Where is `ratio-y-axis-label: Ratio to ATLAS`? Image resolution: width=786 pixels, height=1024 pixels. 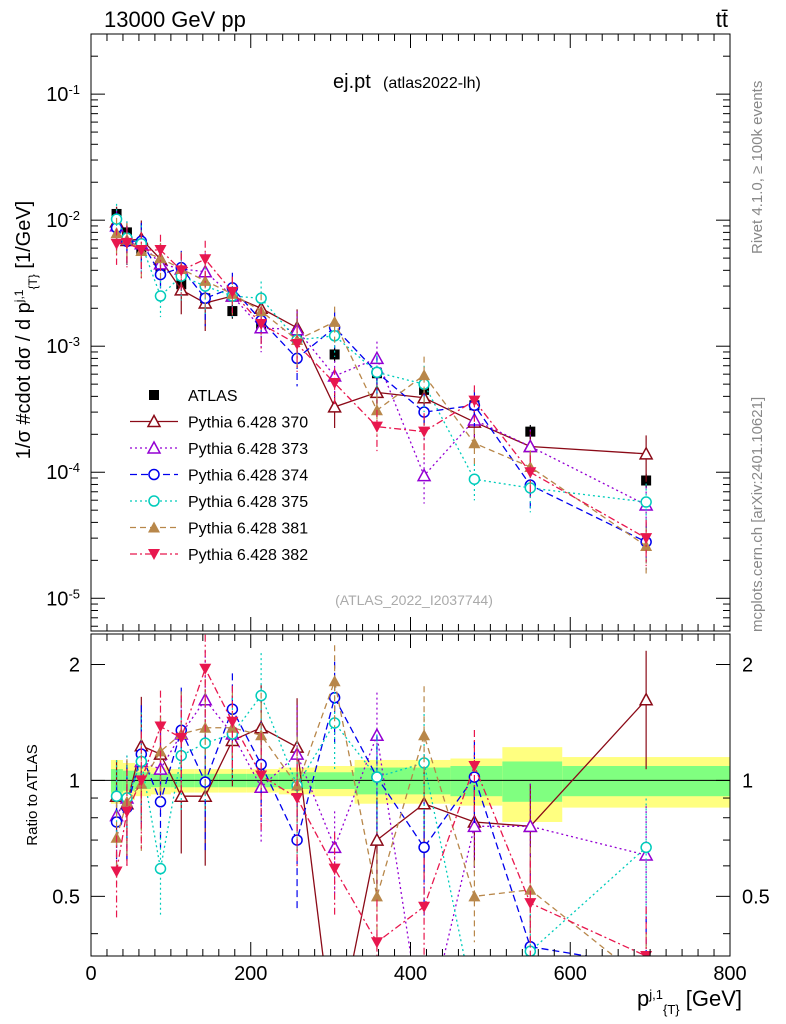 ratio-y-axis-label: Ratio to ATLAS is located at coordinates (32, 794).